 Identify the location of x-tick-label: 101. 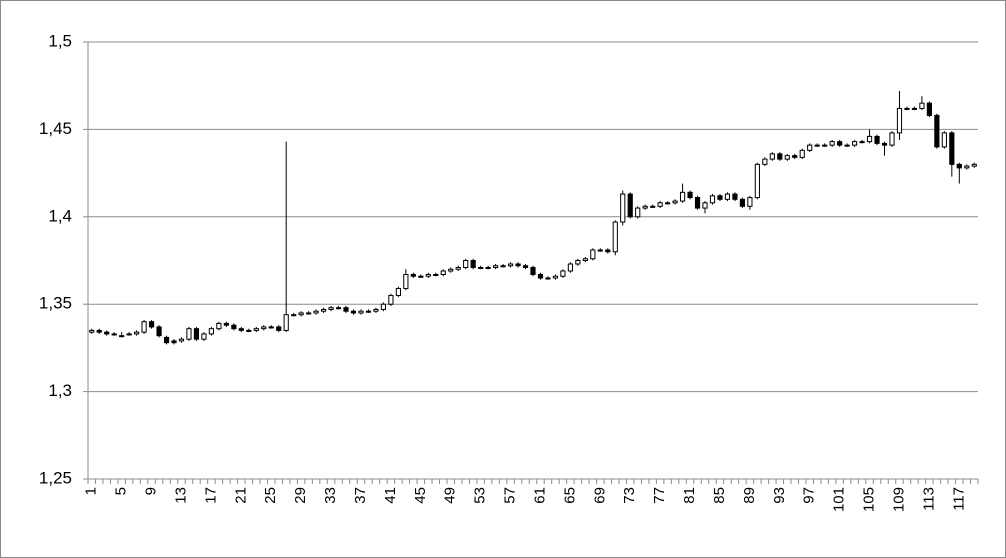
(839, 499).